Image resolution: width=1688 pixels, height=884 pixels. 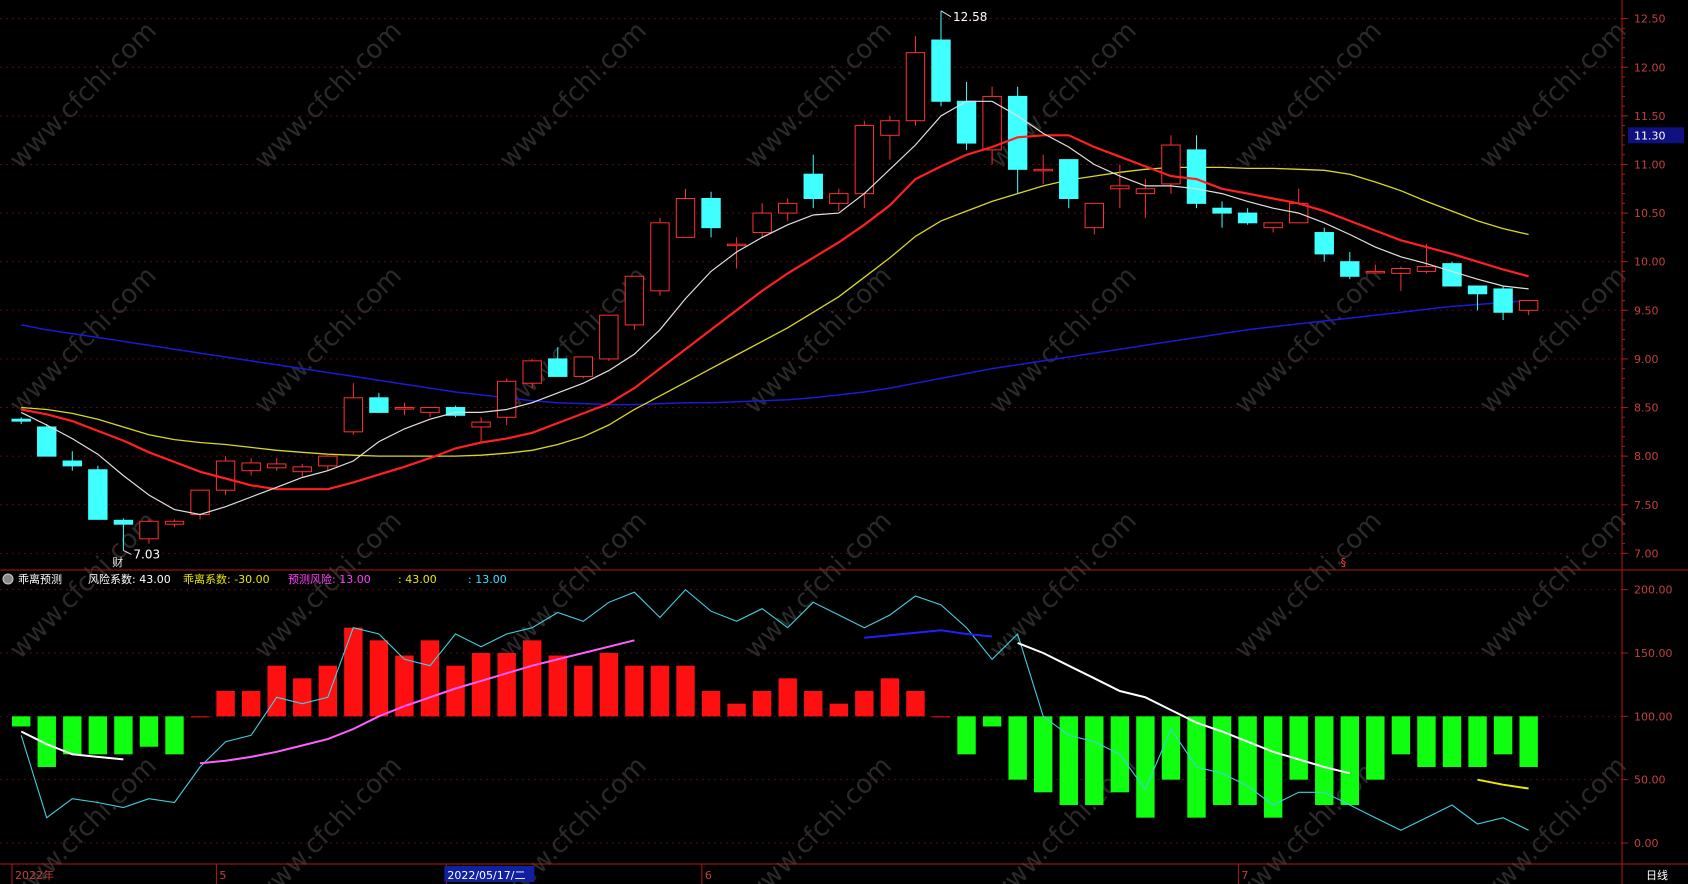 I want to click on collapse-icon, so click(x=8, y=579).